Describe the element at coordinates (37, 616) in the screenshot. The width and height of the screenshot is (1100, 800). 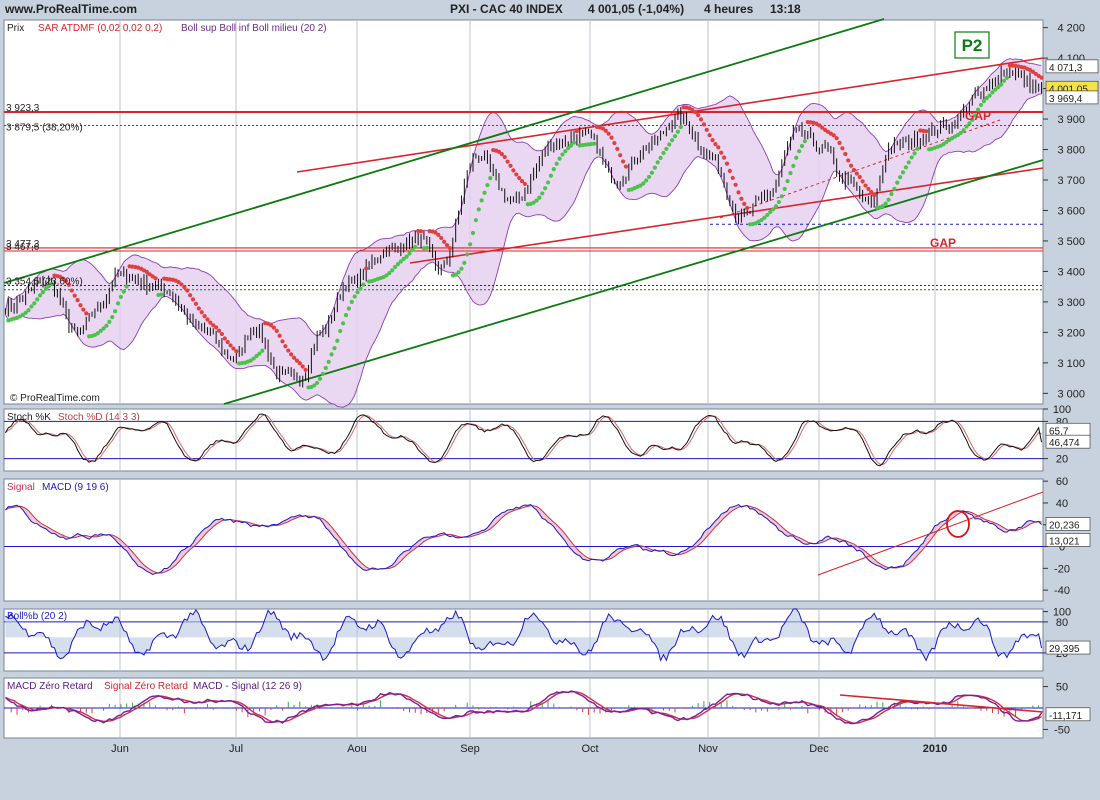
I see `legend-boll-pctb: Boll%b (20 2)` at that location.